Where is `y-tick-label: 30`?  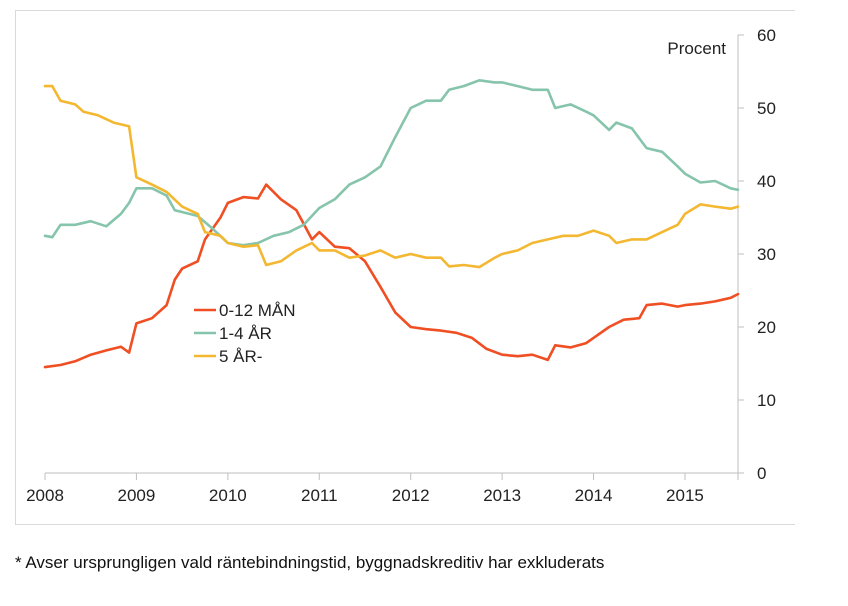
y-tick-label: 30 is located at coordinates (766, 254).